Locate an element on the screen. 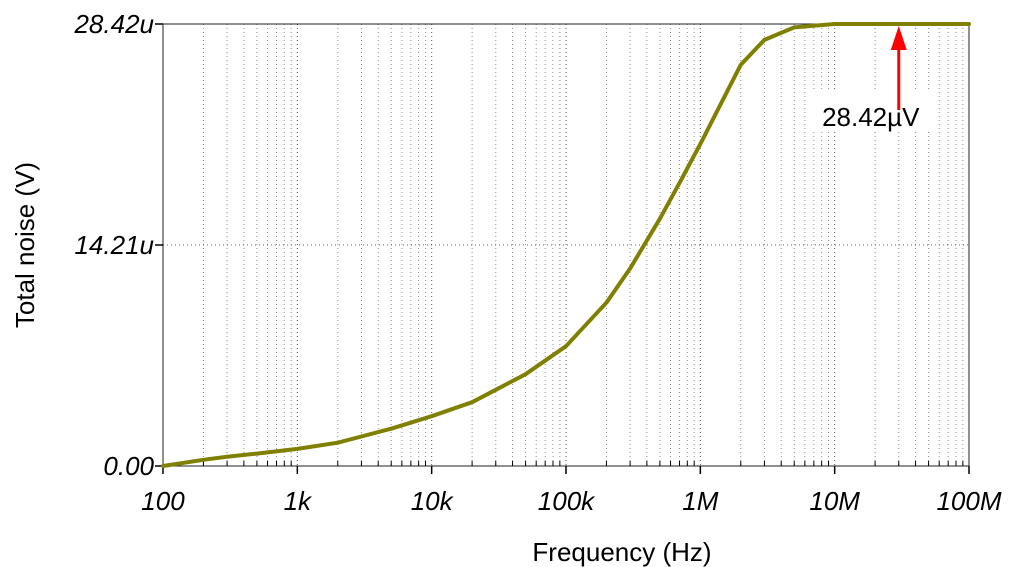 The width and height of the screenshot is (1029, 567). x-tick-label: 100k is located at coordinates (567, 501).